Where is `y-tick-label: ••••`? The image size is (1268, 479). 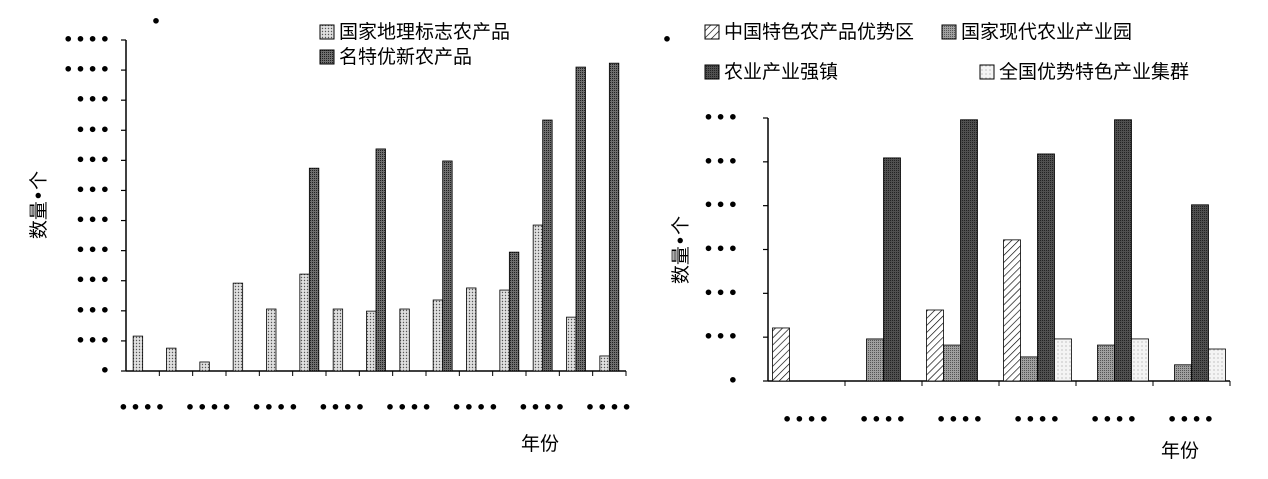
y-tick-label: •••• is located at coordinates (87, 39).